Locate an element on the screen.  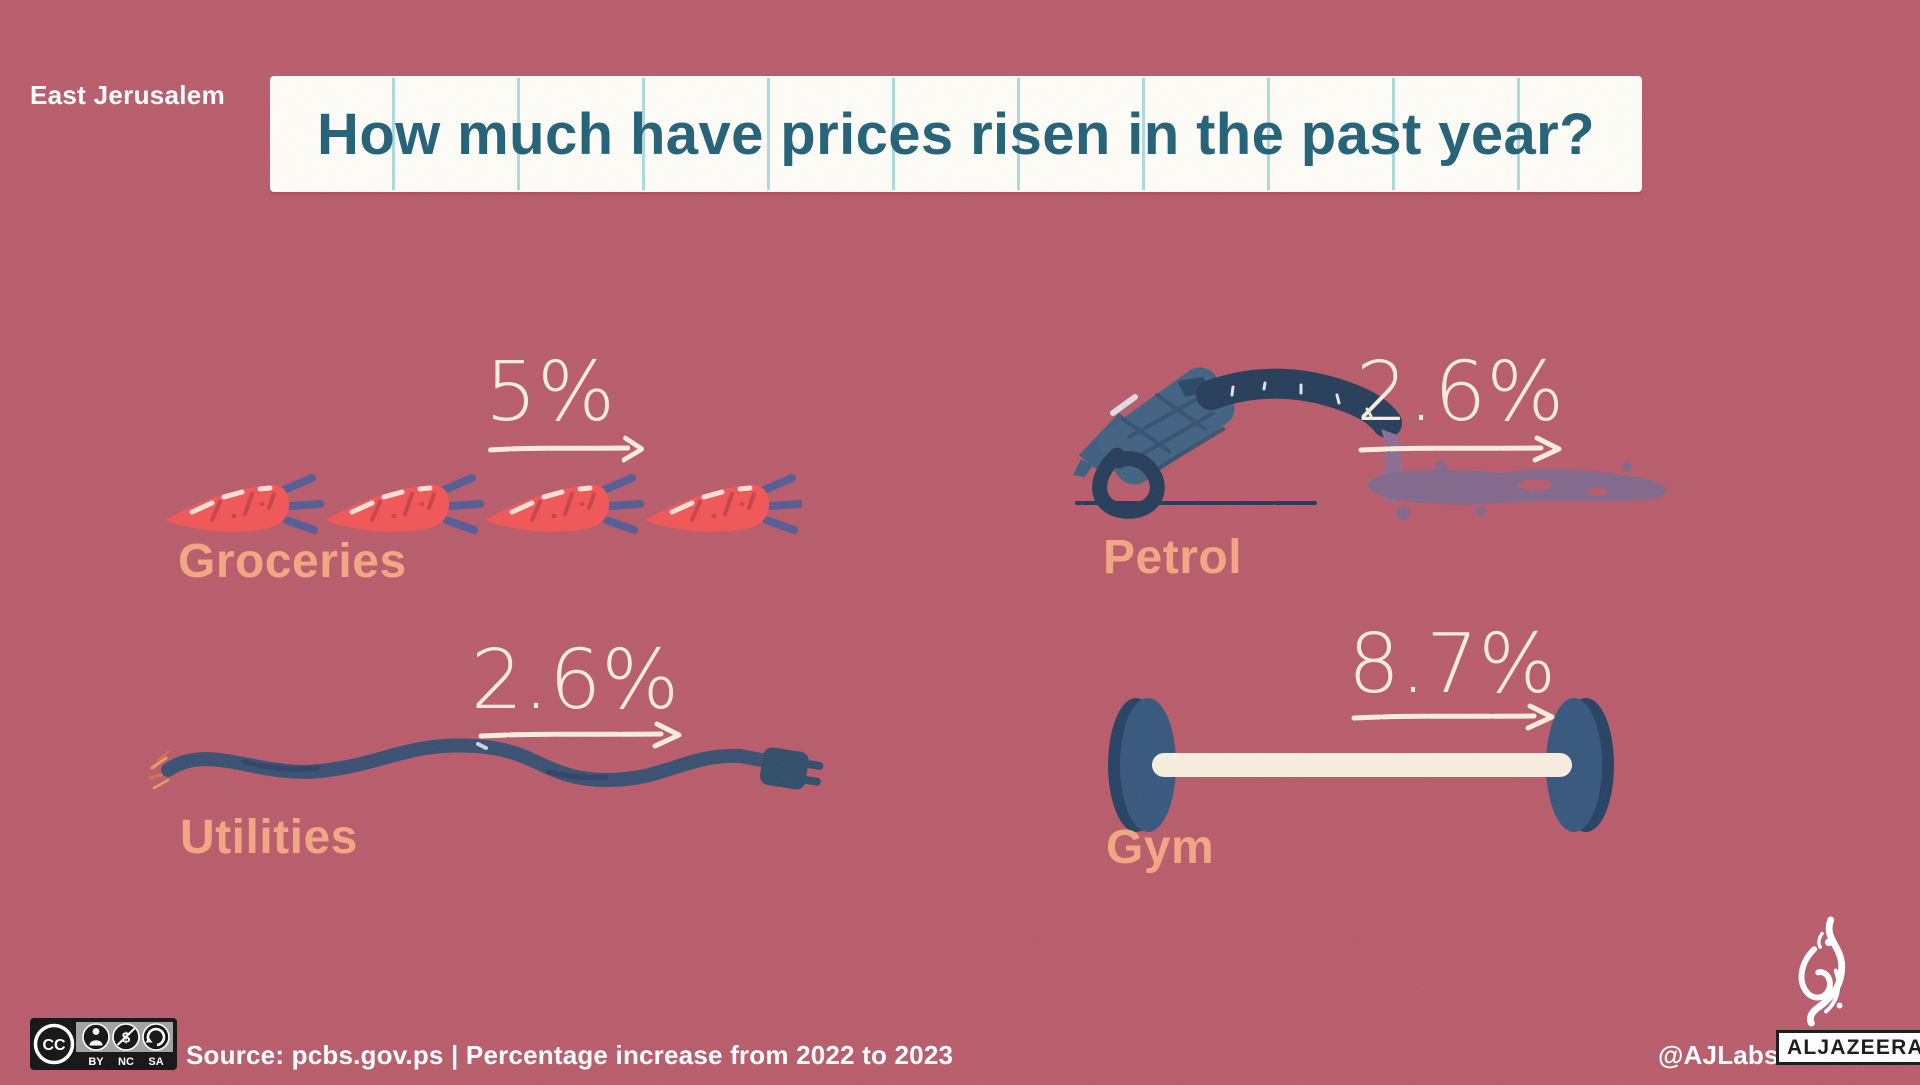
utilities-value: 2.6% is located at coordinates (575, 680).